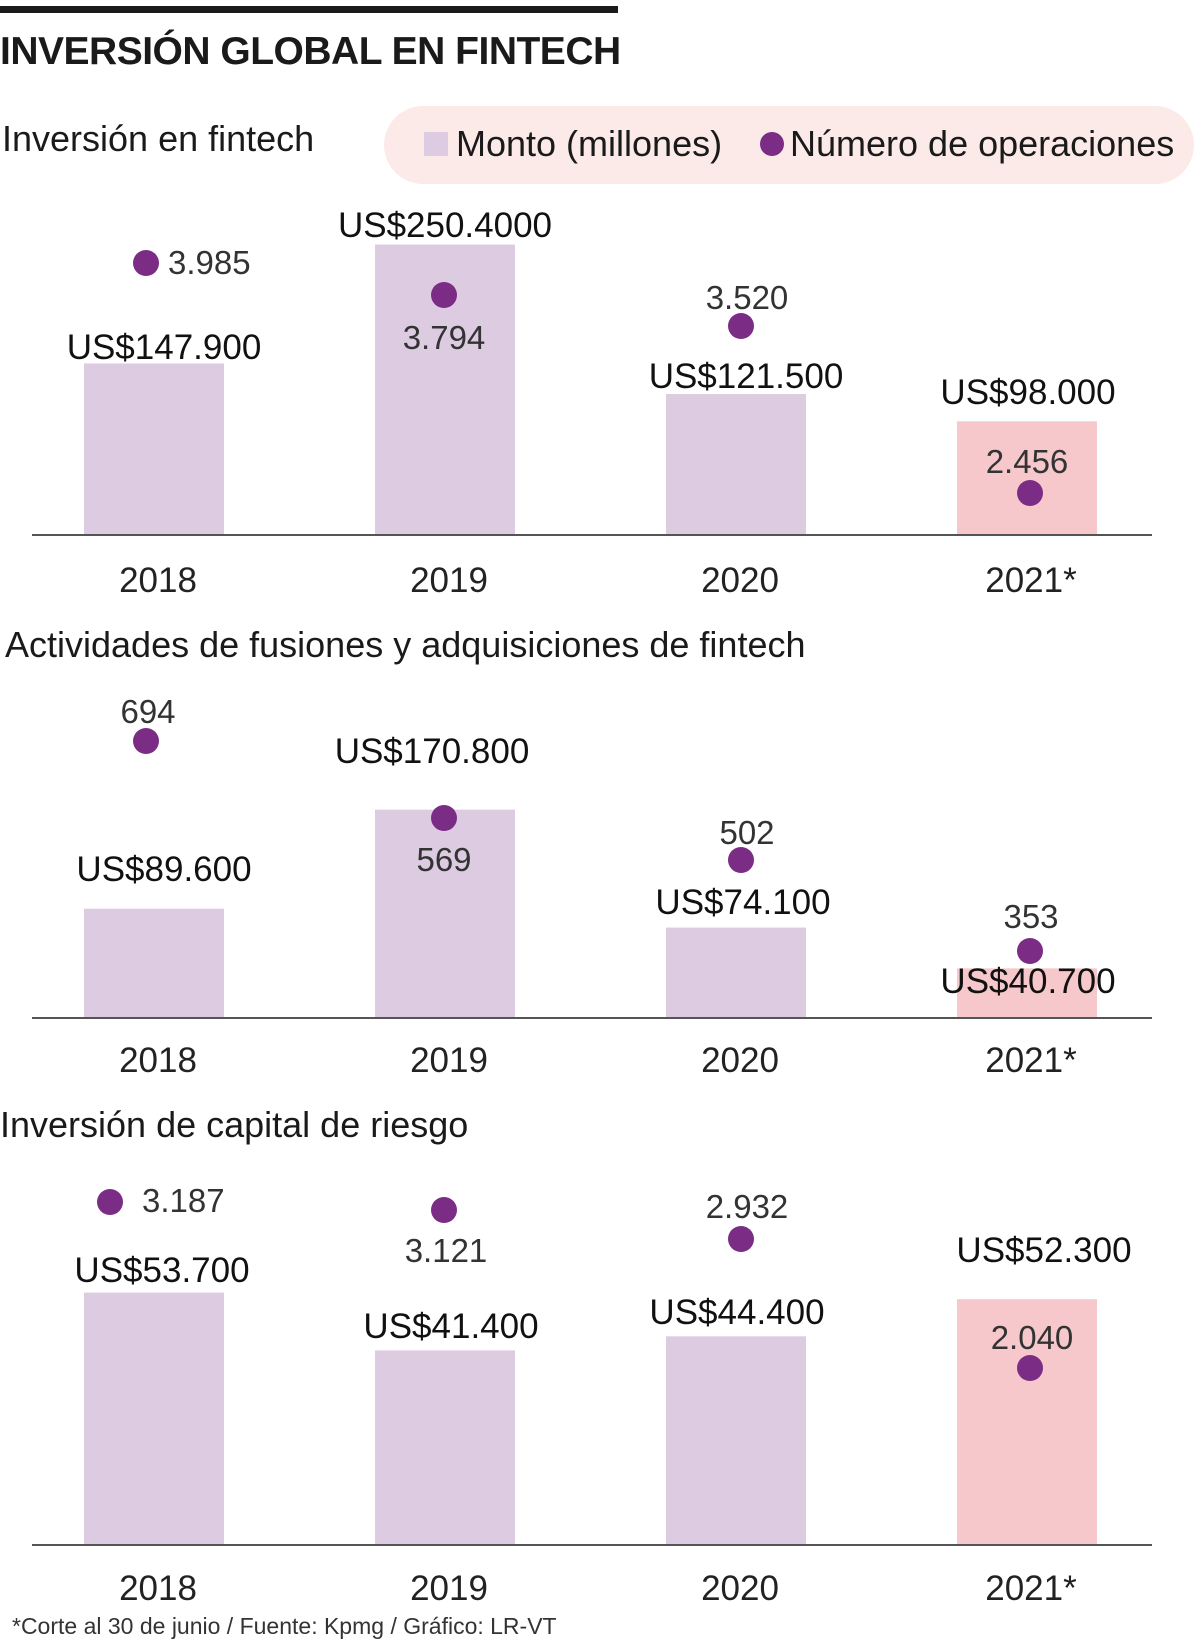  I want to click on ops-label-2-2: 569, so click(443, 859).